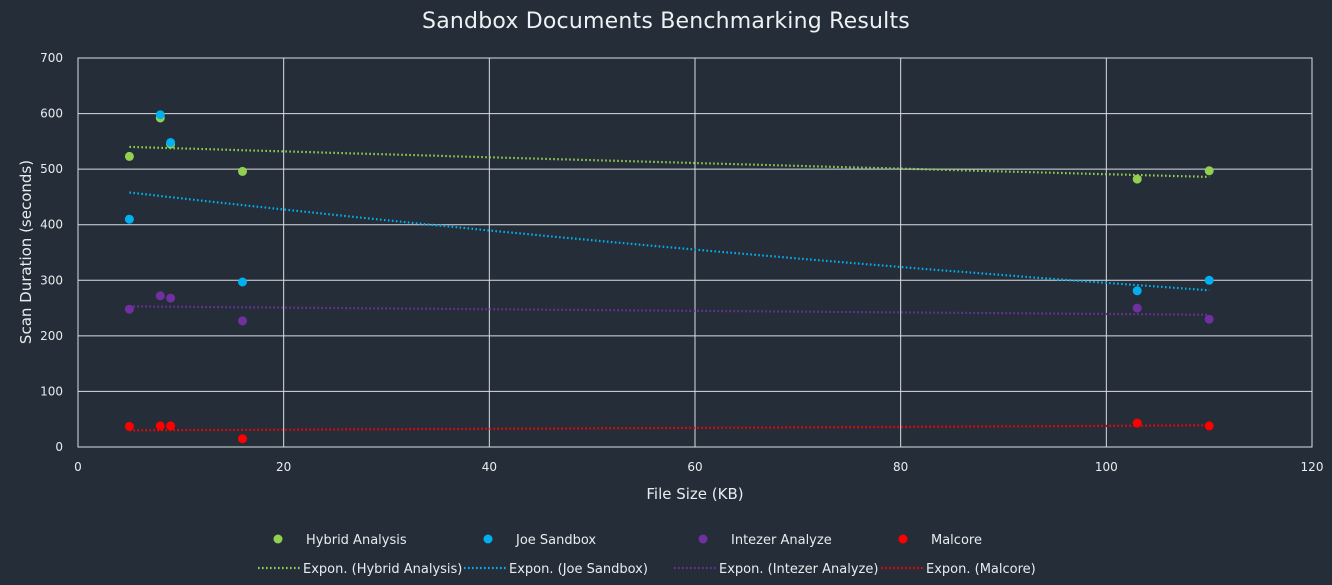 The width and height of the screenshot is (1332, 585). Describe the element at coordinates (51, 114) in the screenshot. I see `y-tick-label: 600` at that location.